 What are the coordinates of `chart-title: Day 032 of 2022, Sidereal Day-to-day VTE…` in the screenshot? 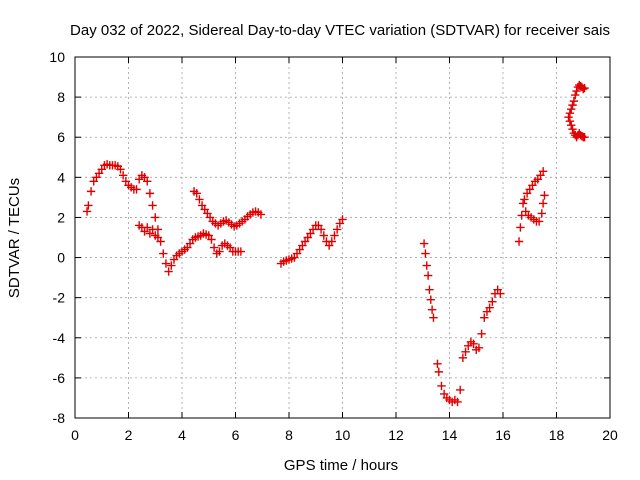 It's located at (340, 30).